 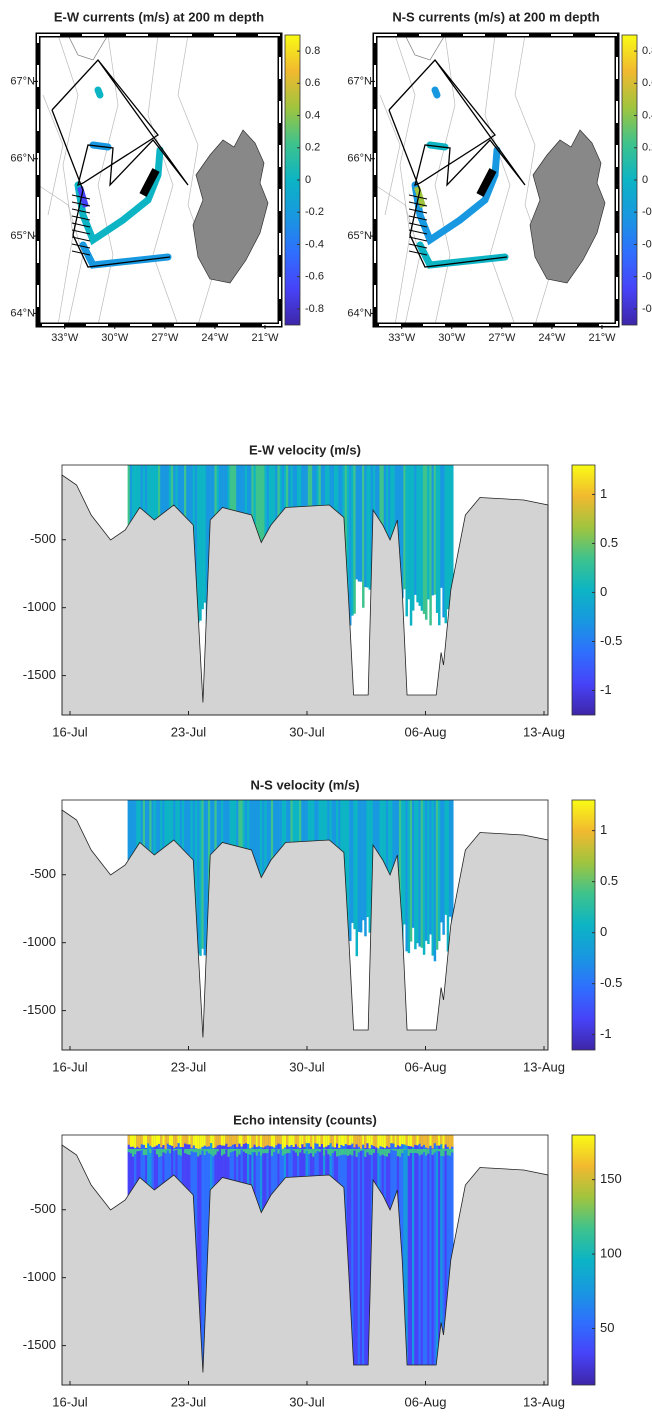 I want to click on x-tick-label: 30°W, so click(x=452, y=338).